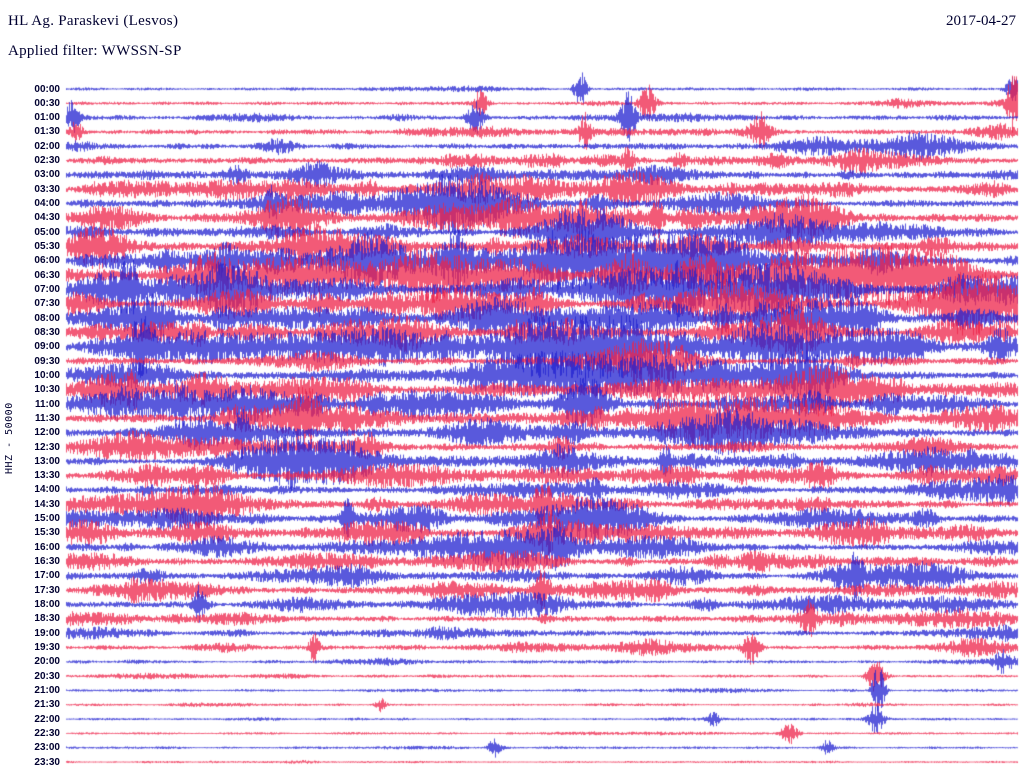 This screenshot has width=1024, height=780. I want to click on time-label: 10:00, so click(47, 375).